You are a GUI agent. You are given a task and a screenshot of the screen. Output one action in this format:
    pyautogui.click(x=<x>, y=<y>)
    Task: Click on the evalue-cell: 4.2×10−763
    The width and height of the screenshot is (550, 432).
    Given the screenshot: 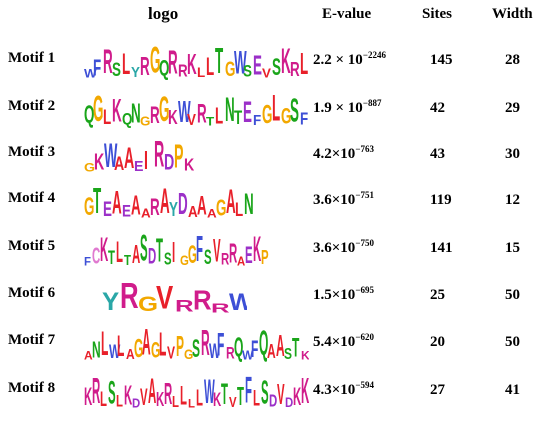 What is the action you would take?
    pyautogui.click(x=343, y=154)
    